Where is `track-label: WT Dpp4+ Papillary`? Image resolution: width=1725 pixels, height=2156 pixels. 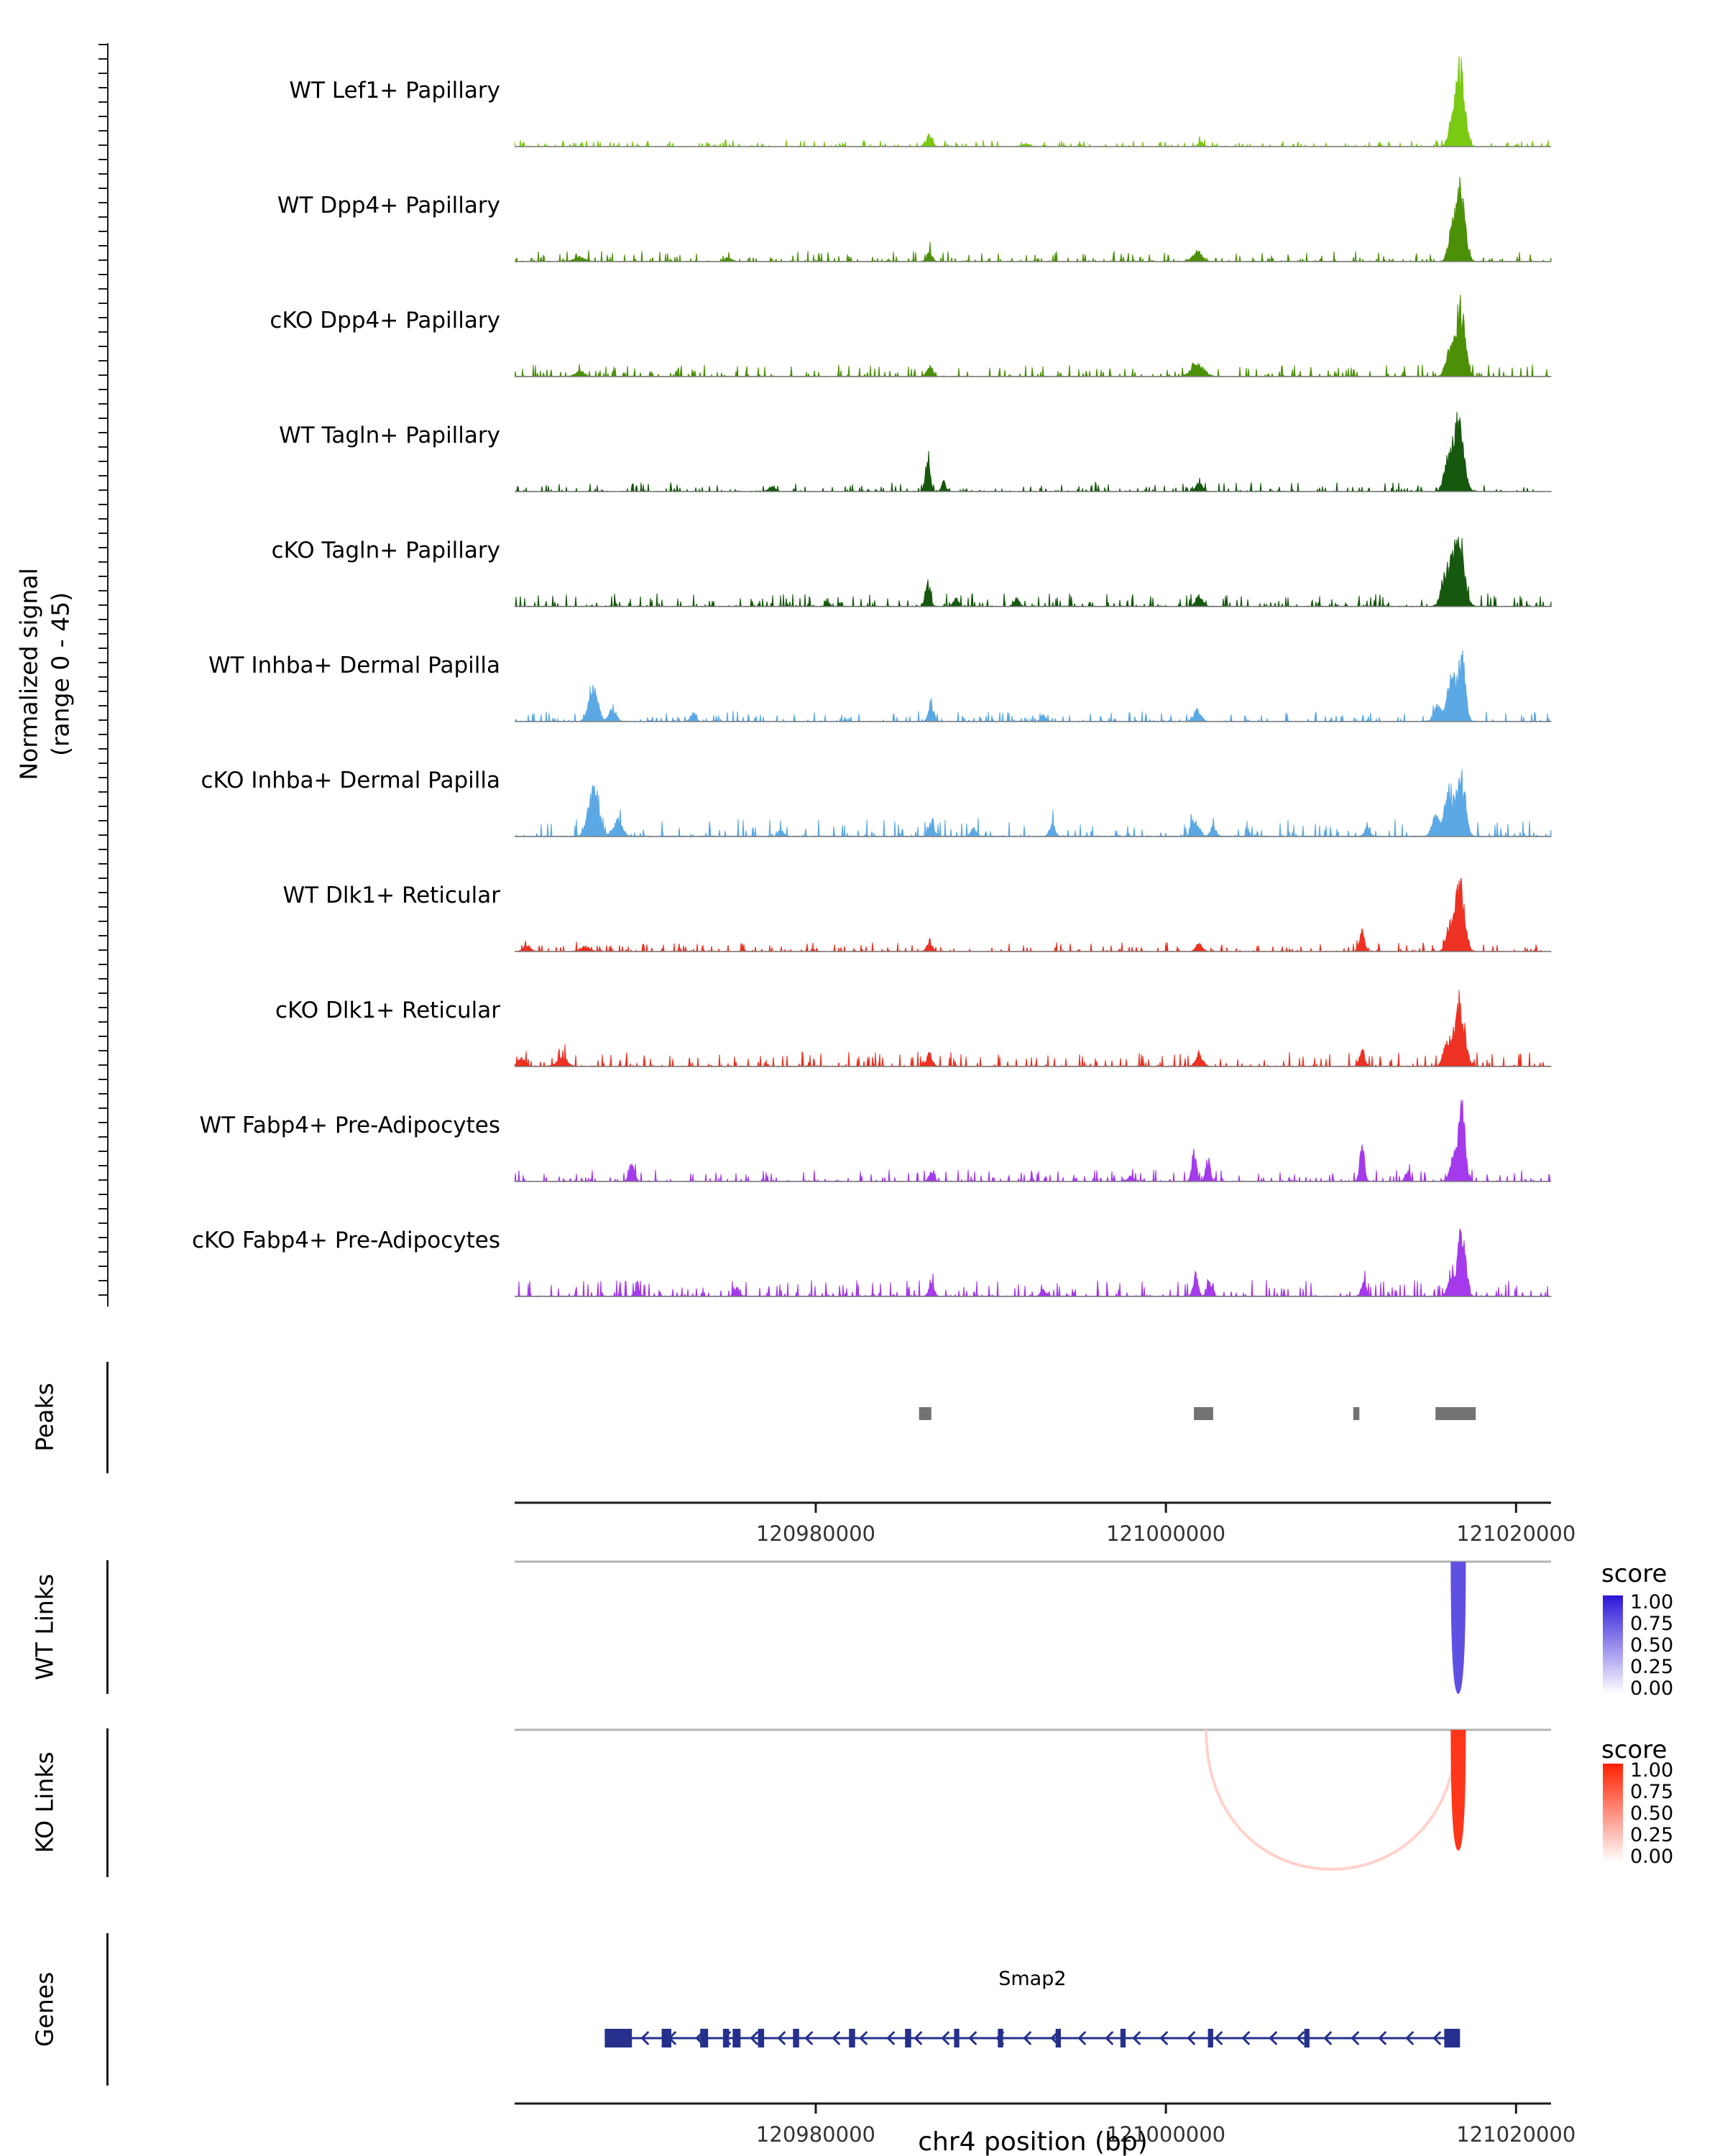 track-label: WT Dpp4+ Papillary is located at coordinates (388, 205).